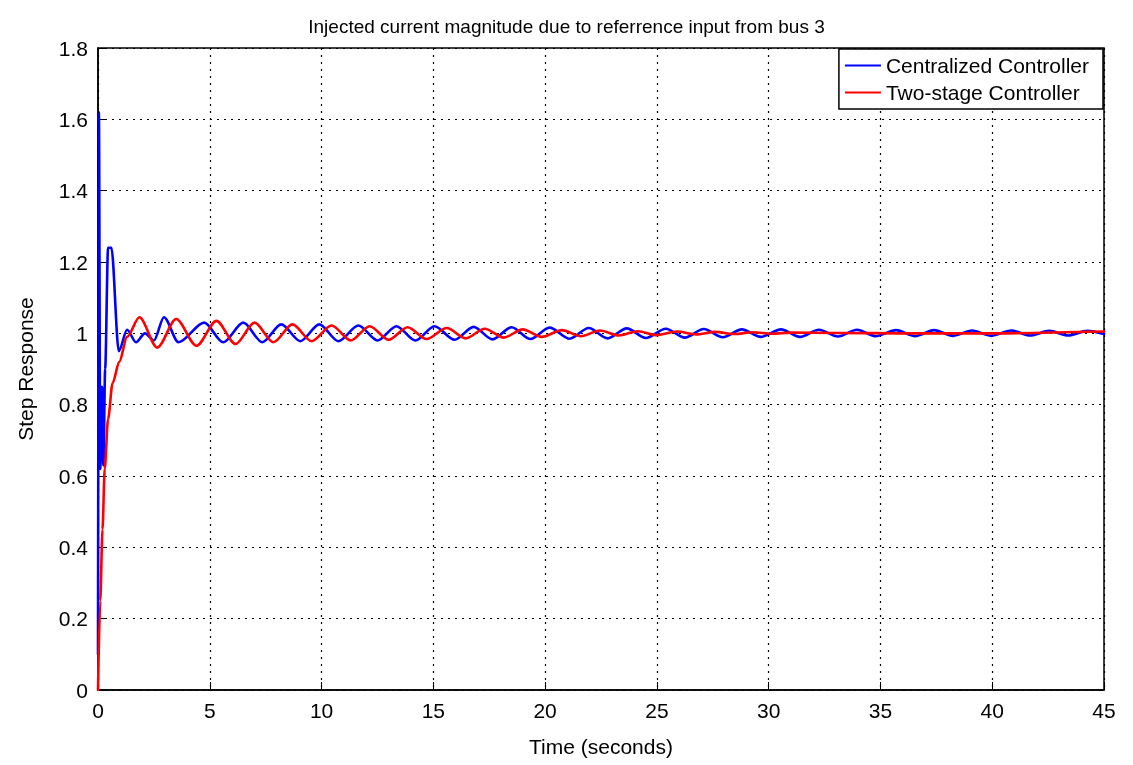 This screenshot has height=765, width=1133. What do you see at coordinates (987, 65) in the screenshot?
I see `legend-label: Centralized Controller` at bounding box center [987, 65].